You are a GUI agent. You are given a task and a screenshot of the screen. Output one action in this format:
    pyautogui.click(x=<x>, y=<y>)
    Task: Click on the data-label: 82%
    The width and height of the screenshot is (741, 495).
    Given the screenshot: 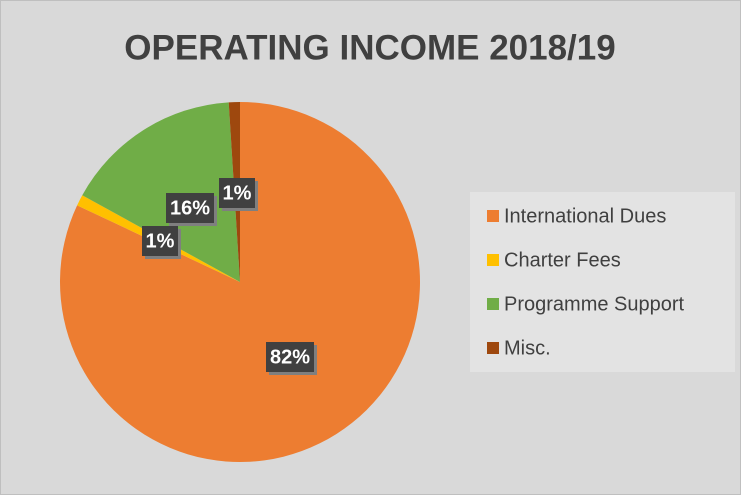 What is the action you would take?
    pyautogui.click(x=290, y=357)
    